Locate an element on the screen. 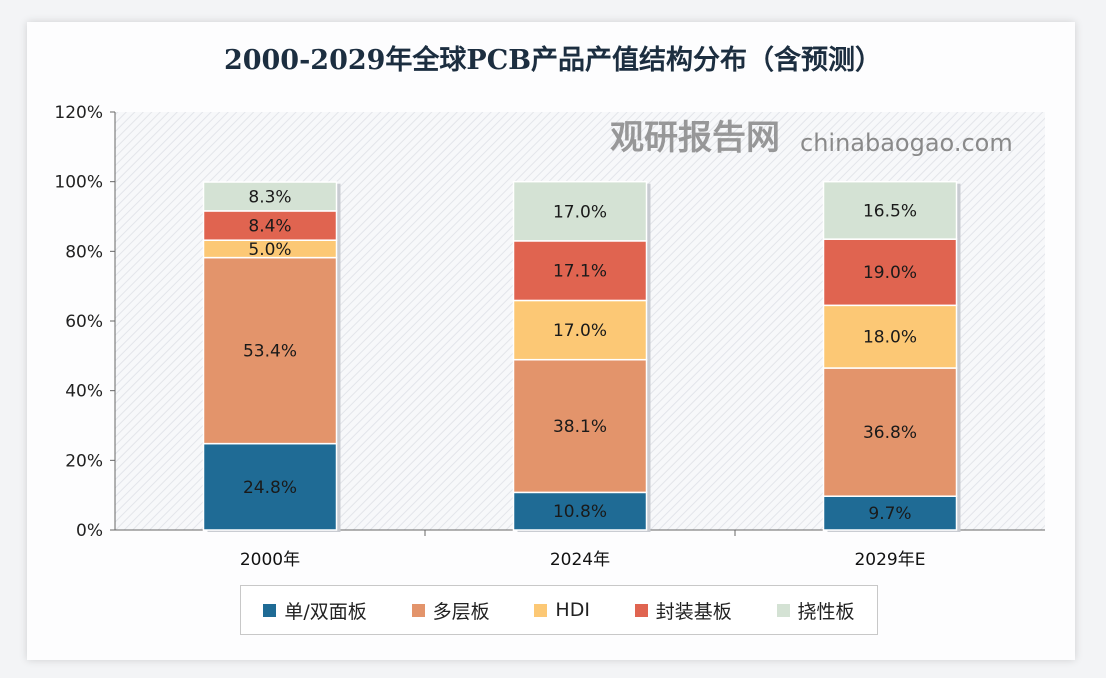 This screenshot has height=678, width=1106. data-label: 8.3% is located at coordinates (269, 197).